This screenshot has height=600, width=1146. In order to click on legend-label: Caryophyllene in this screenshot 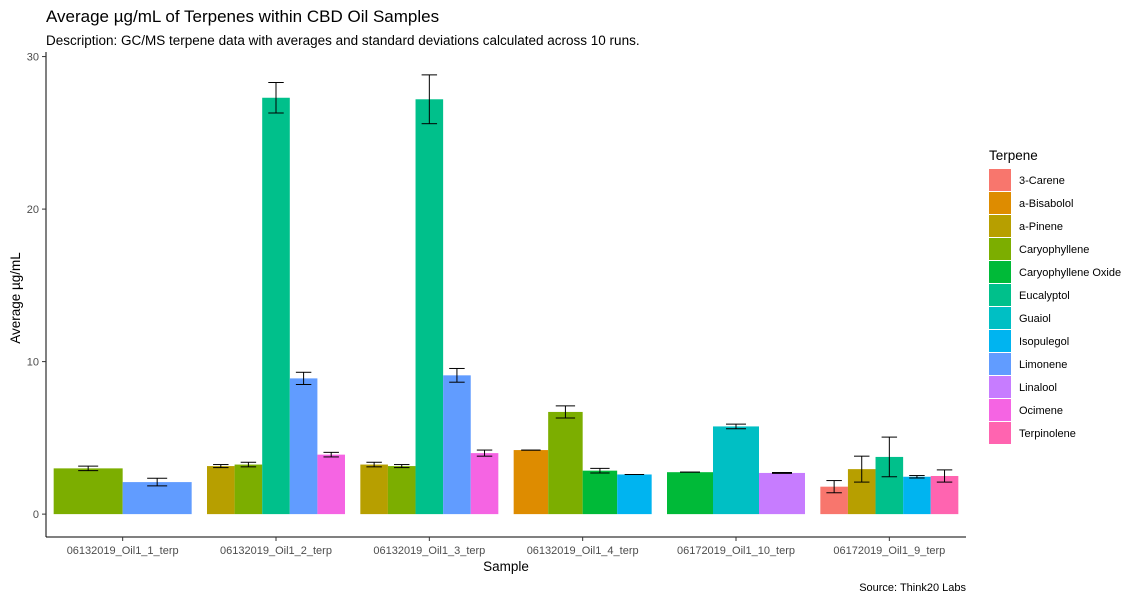, I will do `click(1054, 250)`.